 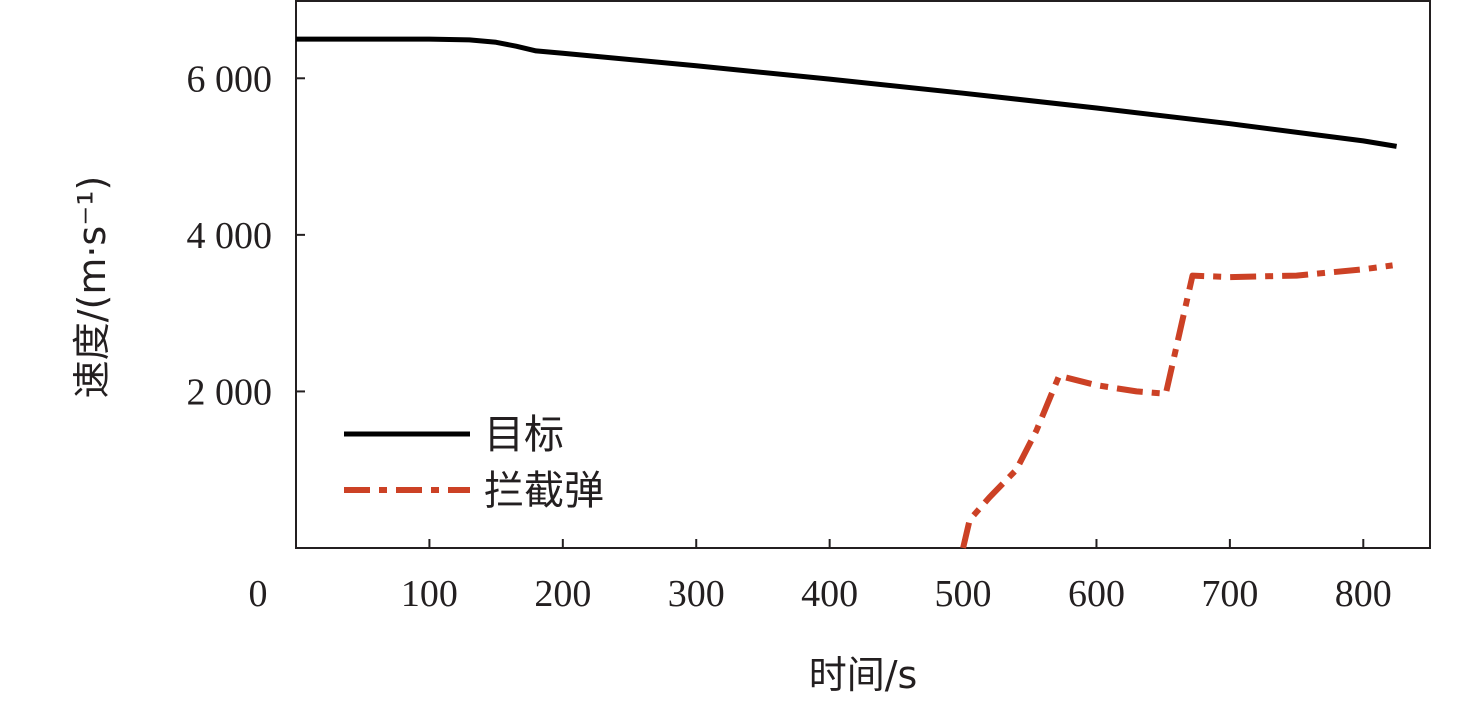 I want to click on x-axis-label: 时间/s, so click(x=863, y=675).